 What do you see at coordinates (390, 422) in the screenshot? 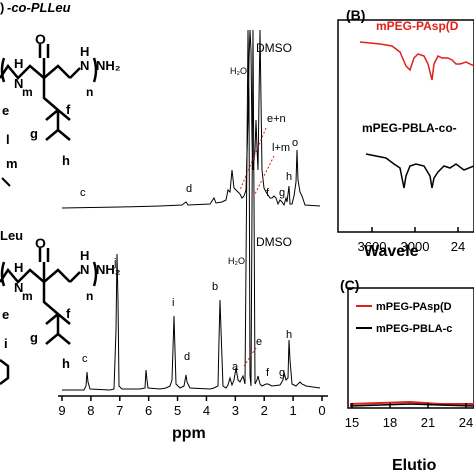
I see `panel-c-tick-label: 18` at bounding box center [390, 422].